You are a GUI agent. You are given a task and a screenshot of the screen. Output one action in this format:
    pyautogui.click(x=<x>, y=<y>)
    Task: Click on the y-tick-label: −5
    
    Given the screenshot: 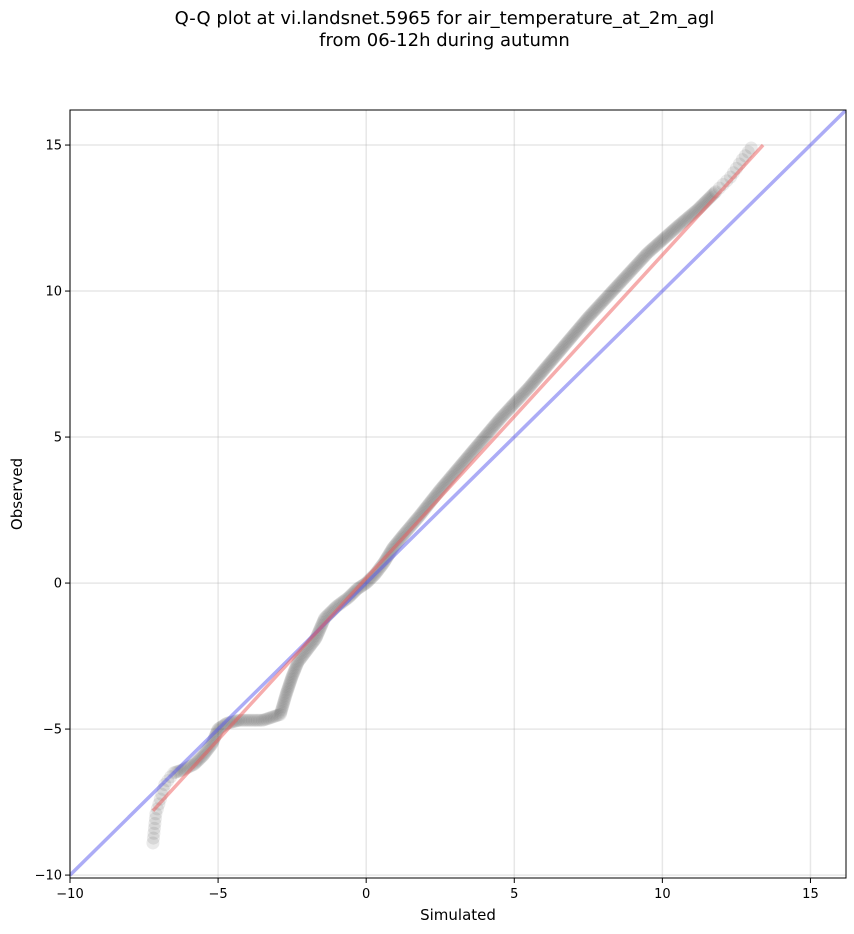 What is the action you would take?
    pyautogui.click(x=52, y=730)
    